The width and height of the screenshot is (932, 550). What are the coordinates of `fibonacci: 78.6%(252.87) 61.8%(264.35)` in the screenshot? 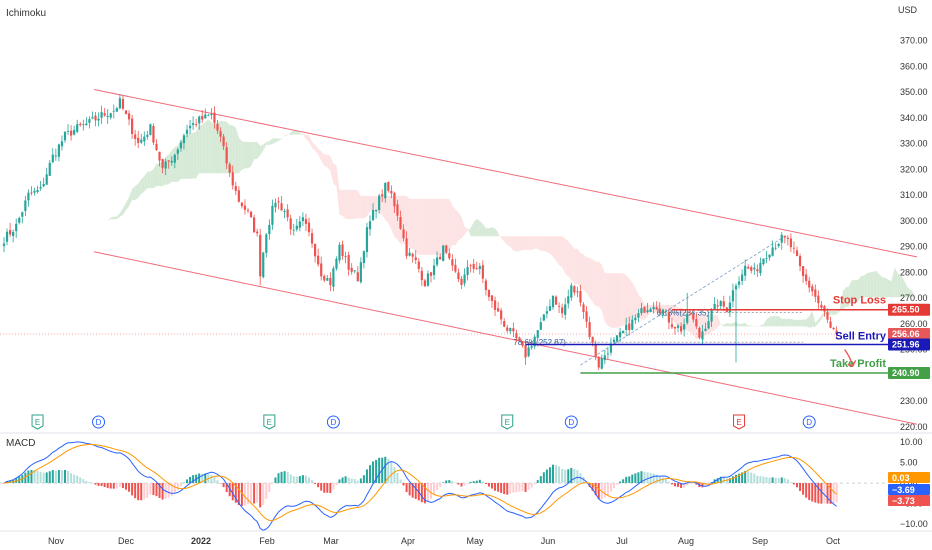 It's located at (658, 300).